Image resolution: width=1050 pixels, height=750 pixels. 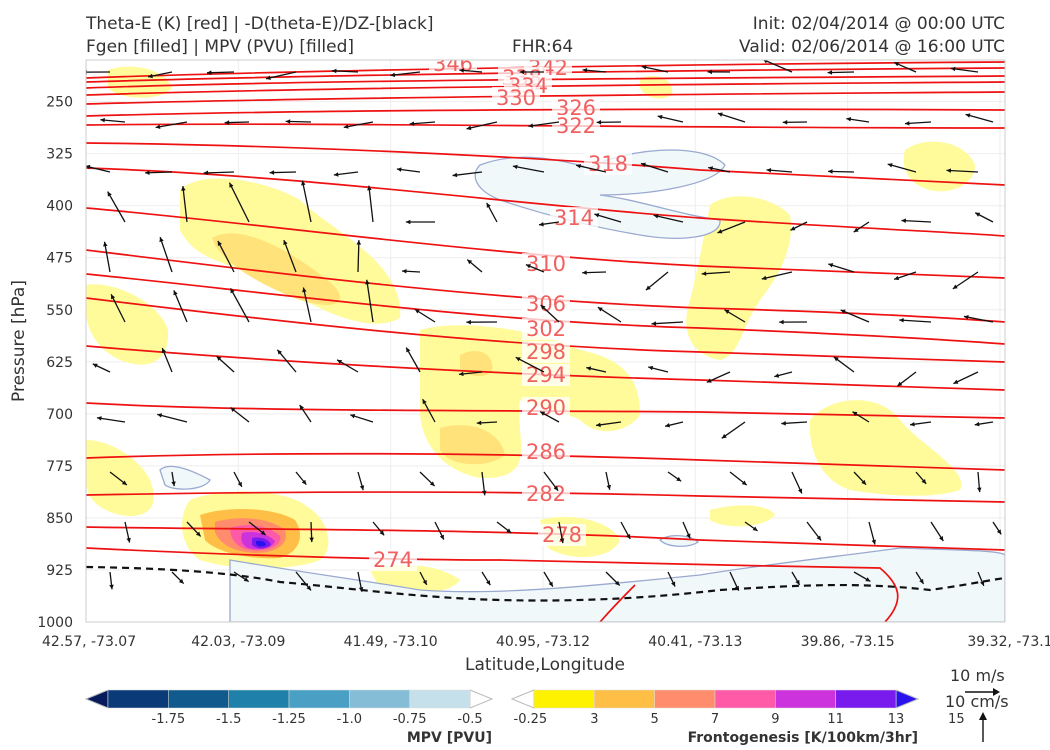 What do you see at coordinates (907, 699) in the screenshot?
I see `fgen-colorbar-end` at bounding box center [907, 699].